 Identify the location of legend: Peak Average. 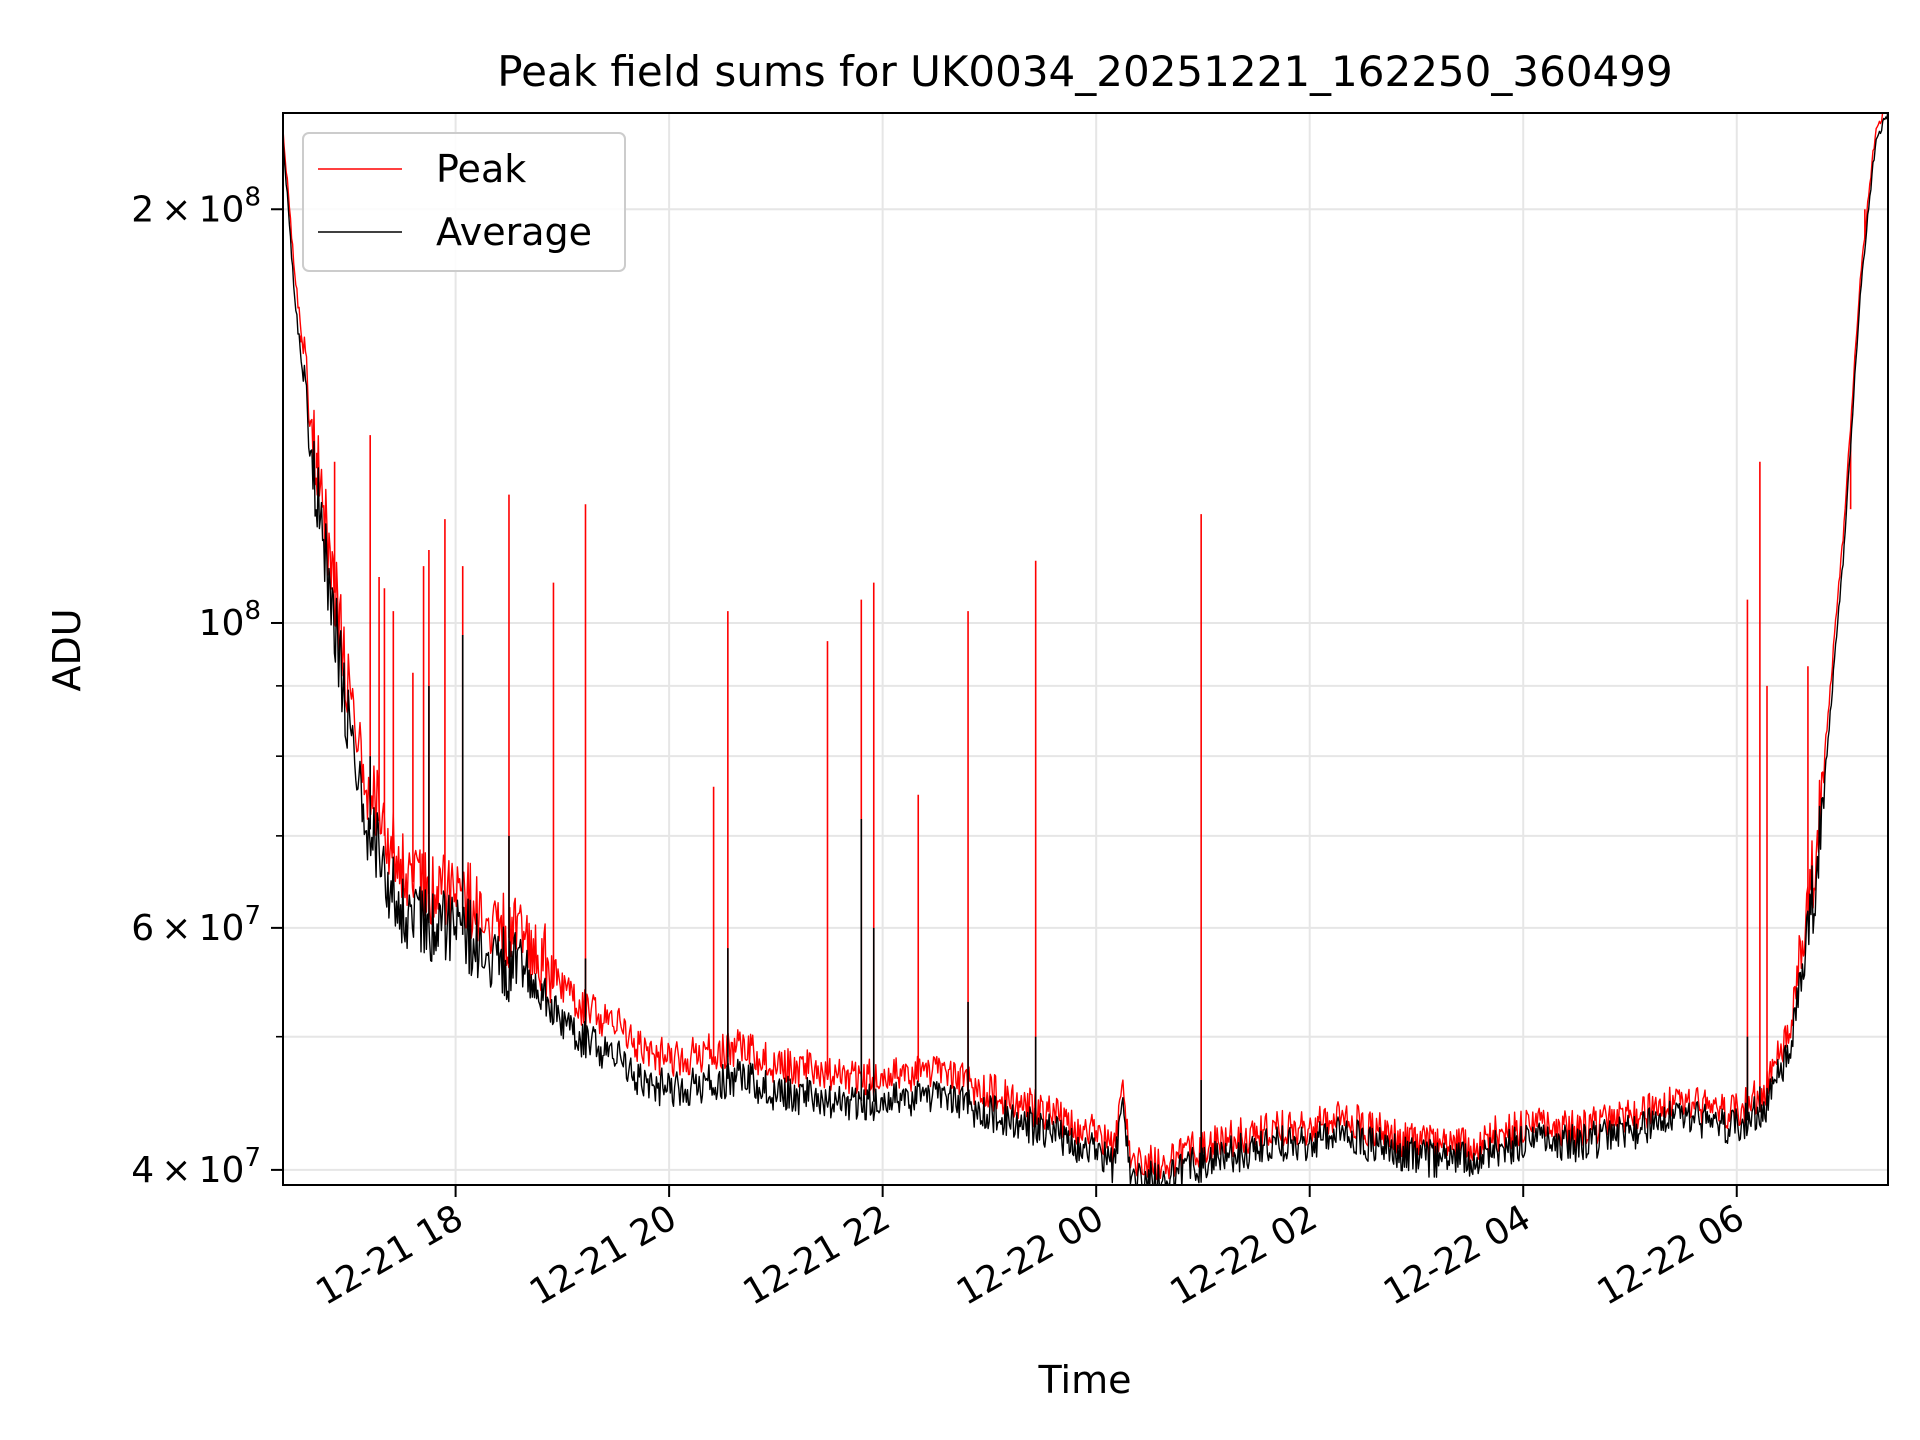
(464, 202).